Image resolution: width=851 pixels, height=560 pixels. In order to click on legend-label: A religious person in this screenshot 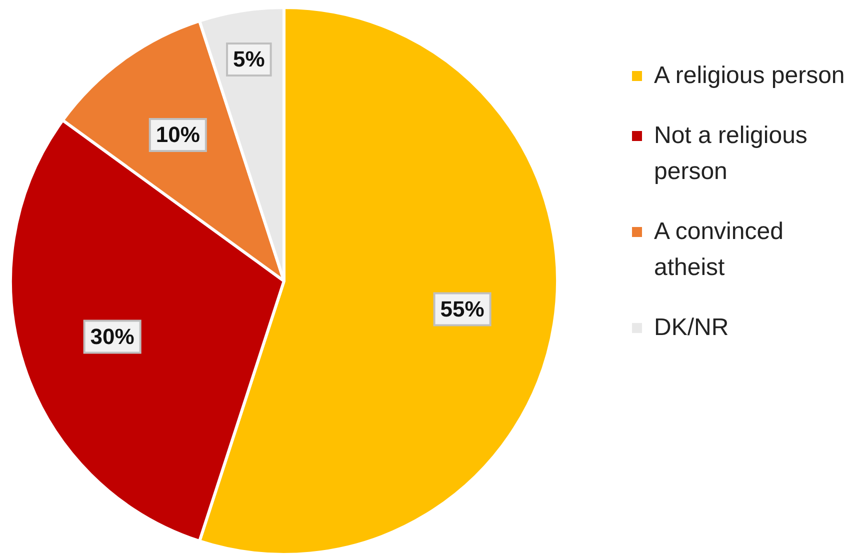, I will do `click(749, 76)`.